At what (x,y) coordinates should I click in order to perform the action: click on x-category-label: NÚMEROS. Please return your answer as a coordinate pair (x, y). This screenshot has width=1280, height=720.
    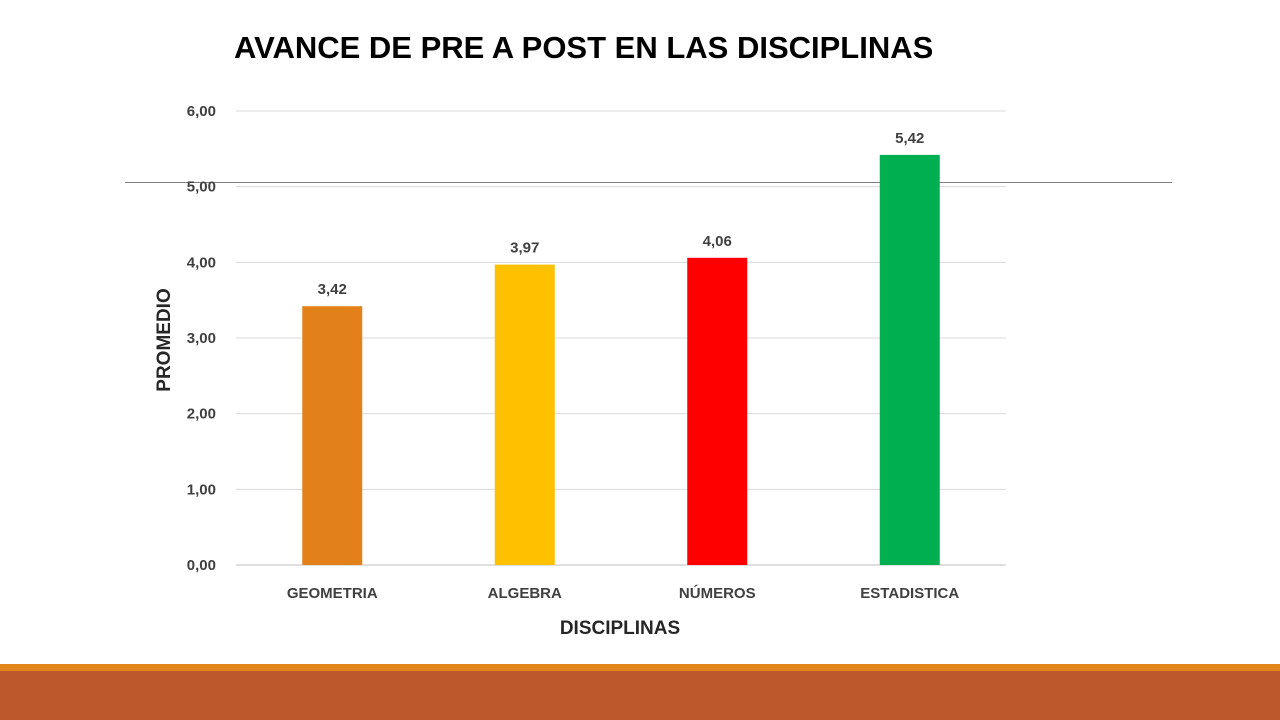
    Looking at the image, I should click on (717, 593).